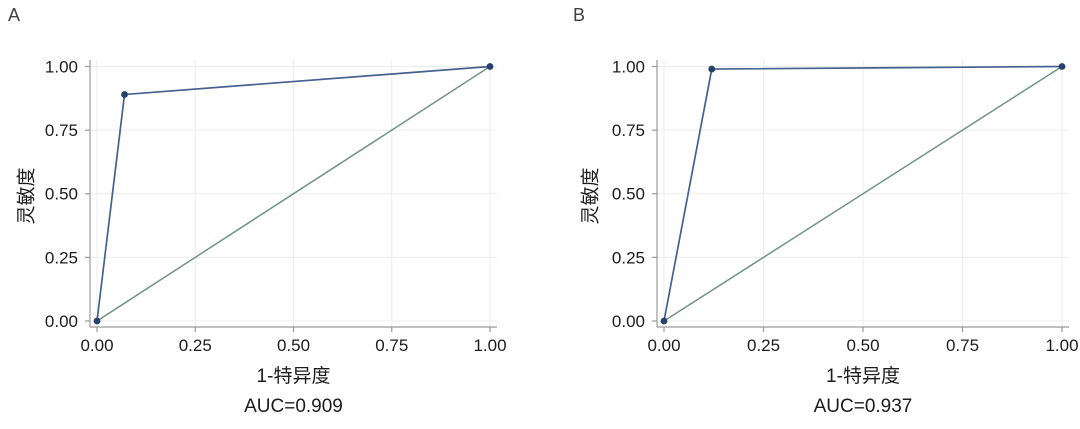  Describe the element at coordinates (293, 406) in the screenshot. I see `auc-annotation-a: AUC=0.909` at that location.